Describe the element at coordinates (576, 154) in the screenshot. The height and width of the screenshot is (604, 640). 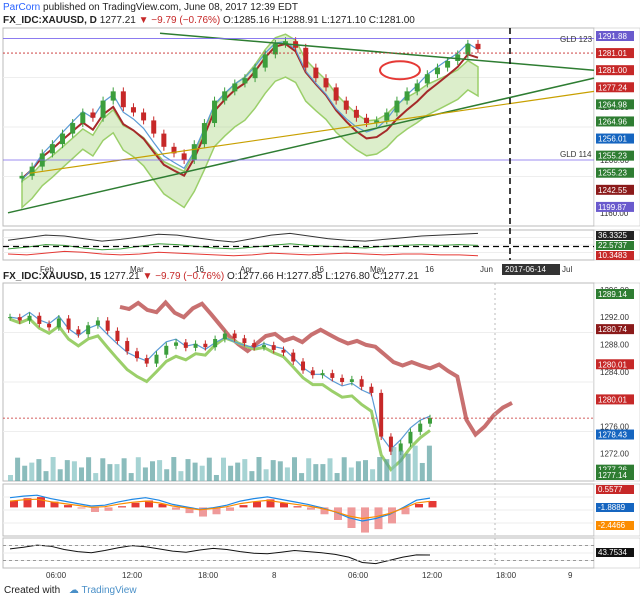
I see `annotation-gld-114: GLD 114` at that location.